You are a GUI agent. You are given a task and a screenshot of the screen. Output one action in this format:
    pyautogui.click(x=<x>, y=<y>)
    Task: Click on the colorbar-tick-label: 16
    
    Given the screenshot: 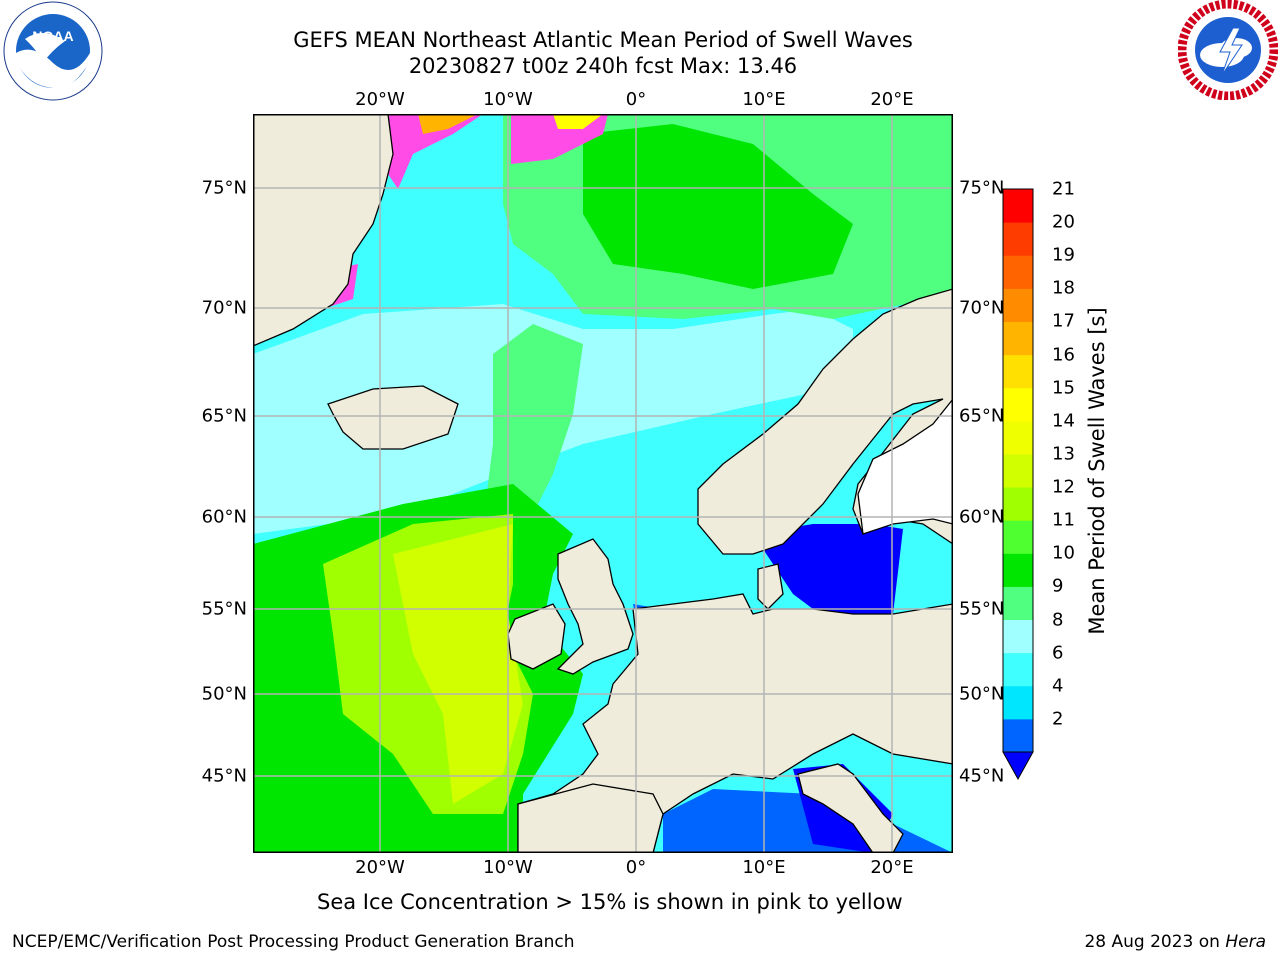 What is the action you would take?
    pyautogui.click(x=1063, y=355)
    